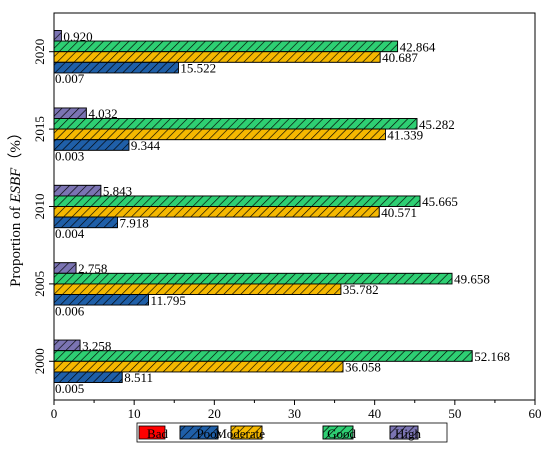  Describe the element at coordinates (65, 268) in the screenshot. I see `bar-hatch-high-2005` at that location.